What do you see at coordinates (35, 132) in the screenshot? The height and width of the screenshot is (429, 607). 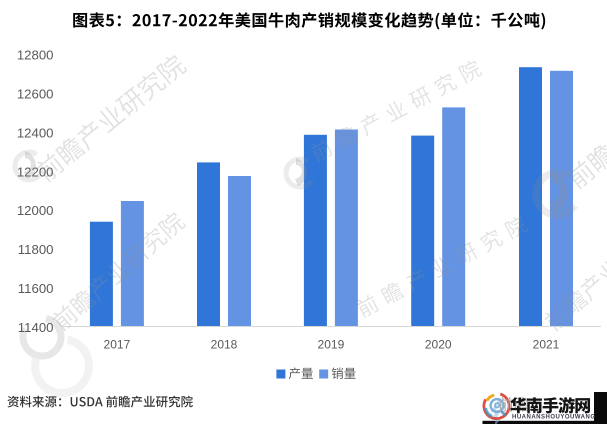 I see `svg-text: 12400` at bounding box center [35, 132].